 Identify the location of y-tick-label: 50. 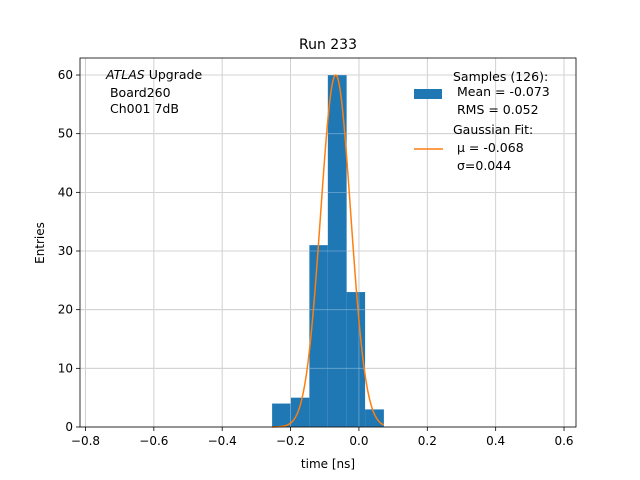
(65, 134).